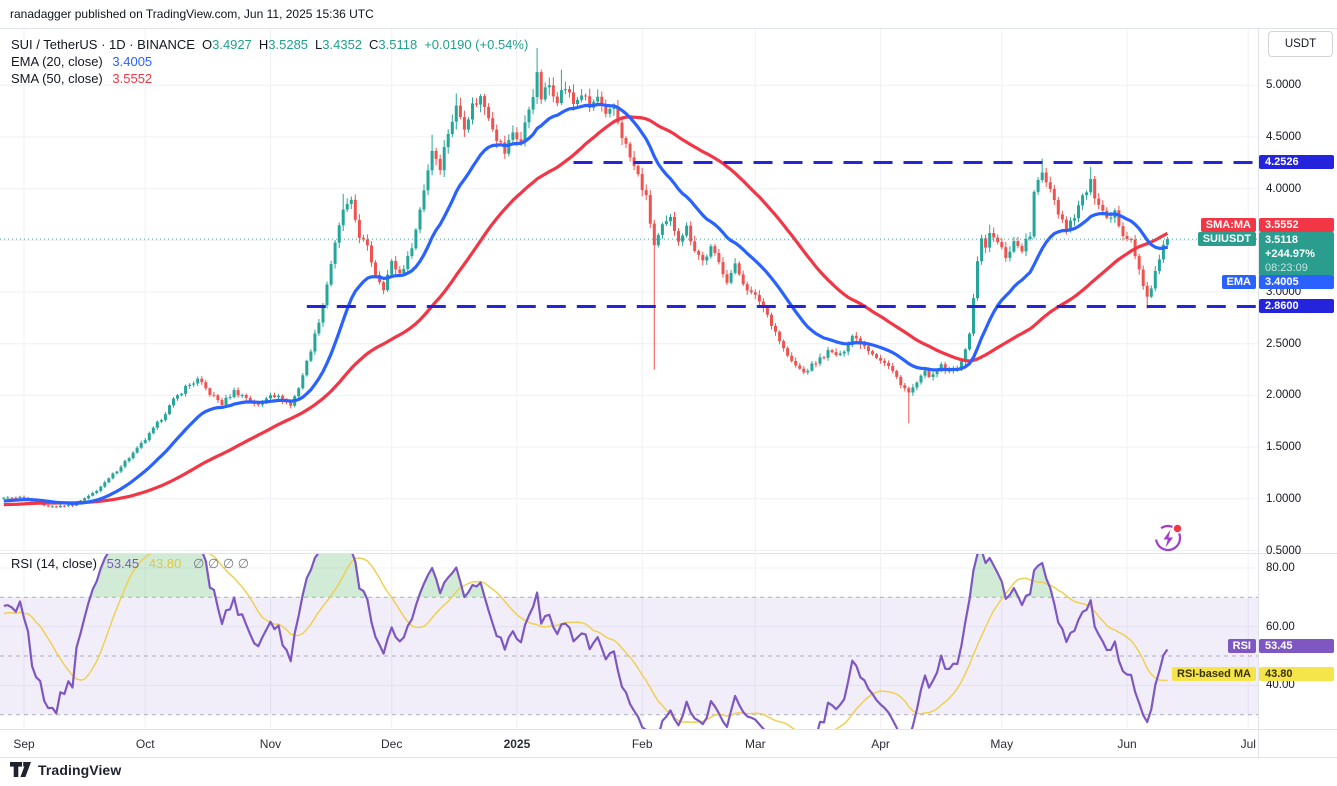  What do you see at coordinates (80, 770) in the screenshot?
I see `tradingview-logo-text: TradingView` at bounding box center [80, 770].